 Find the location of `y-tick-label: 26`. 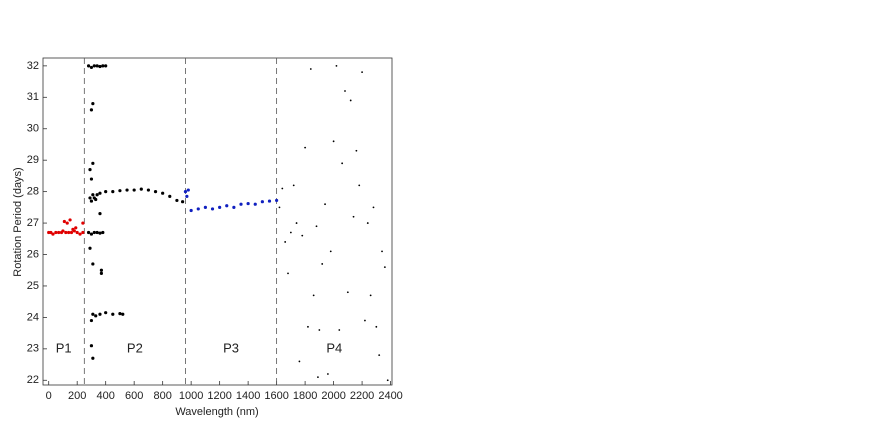

y-tick-label: 26 is located at coordinates (33, 254).